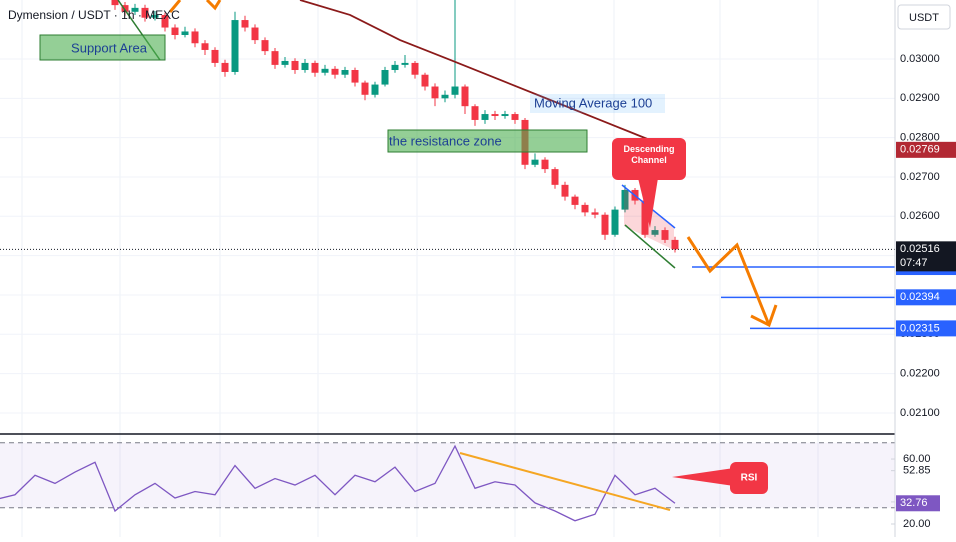 The height and width of the screenshot is (542, 956). I want to click on rsi-value: 32.76, so click(914, 503).